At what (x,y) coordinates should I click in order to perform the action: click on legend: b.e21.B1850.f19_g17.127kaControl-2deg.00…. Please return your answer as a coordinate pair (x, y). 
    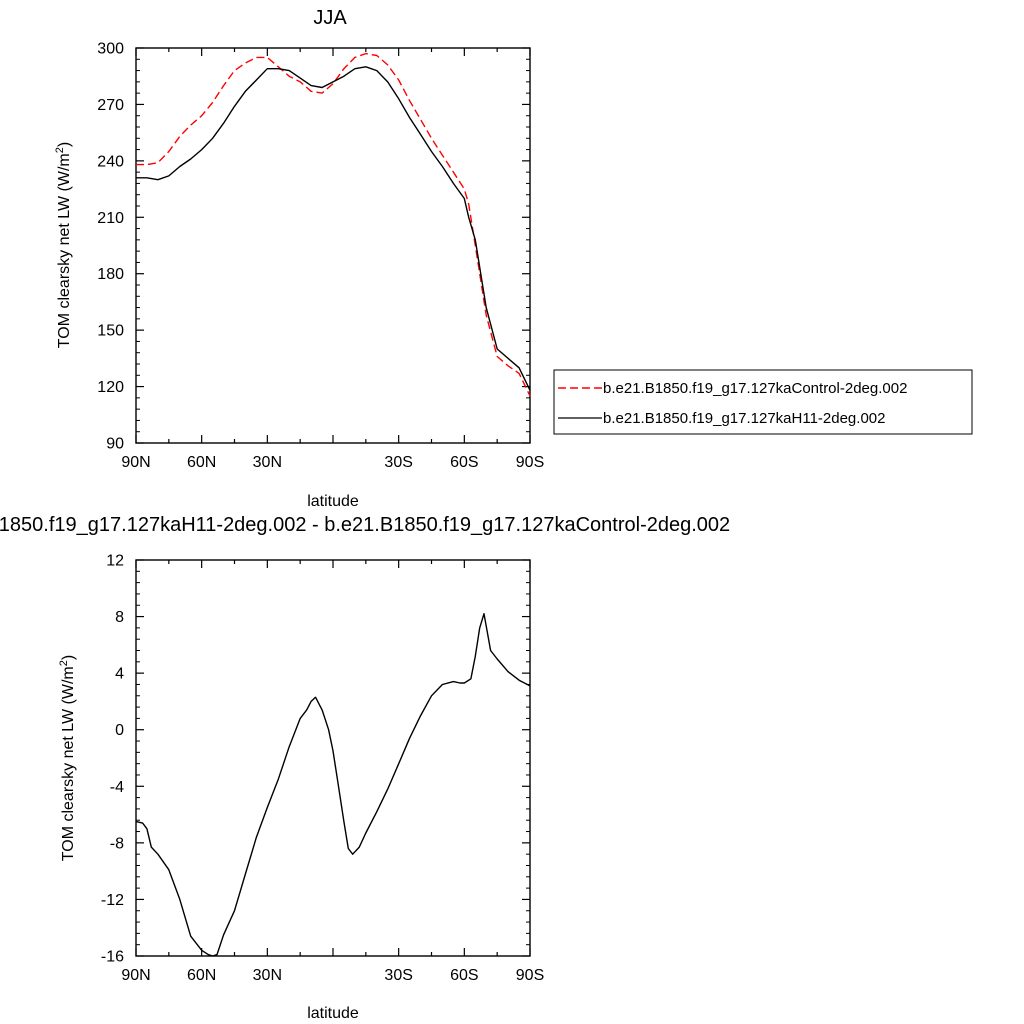
    Looking at the image, I should click on (763, 402).